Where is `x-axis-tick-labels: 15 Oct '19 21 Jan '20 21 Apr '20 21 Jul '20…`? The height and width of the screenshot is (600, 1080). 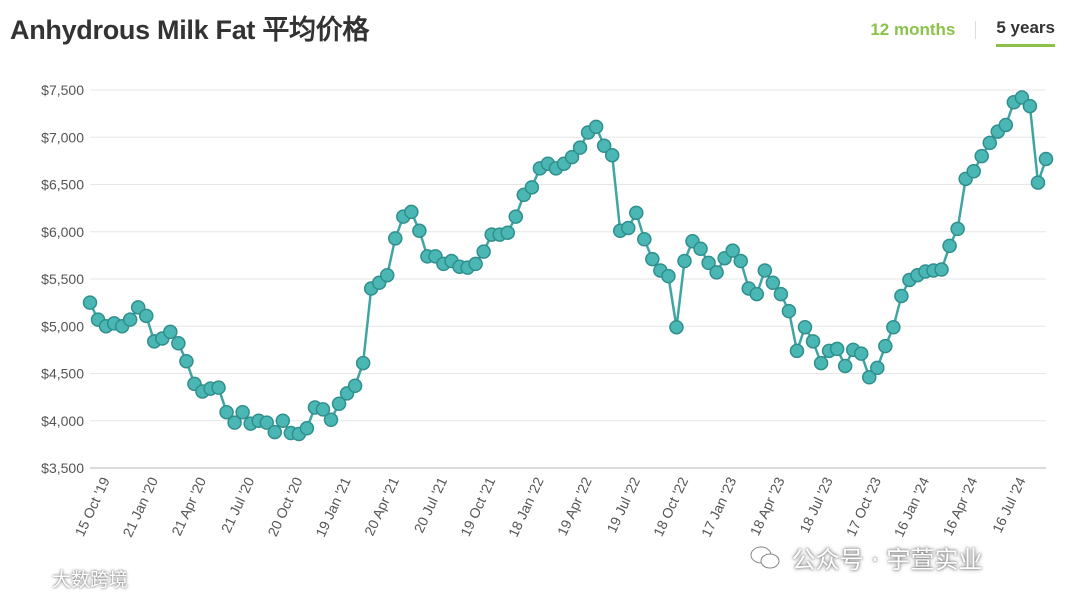 x-axis-tick-labels: 15 Oct '19 21 Jan '20 21 Apr '20 21 Jul '20… is located at coordinates (549, 506).